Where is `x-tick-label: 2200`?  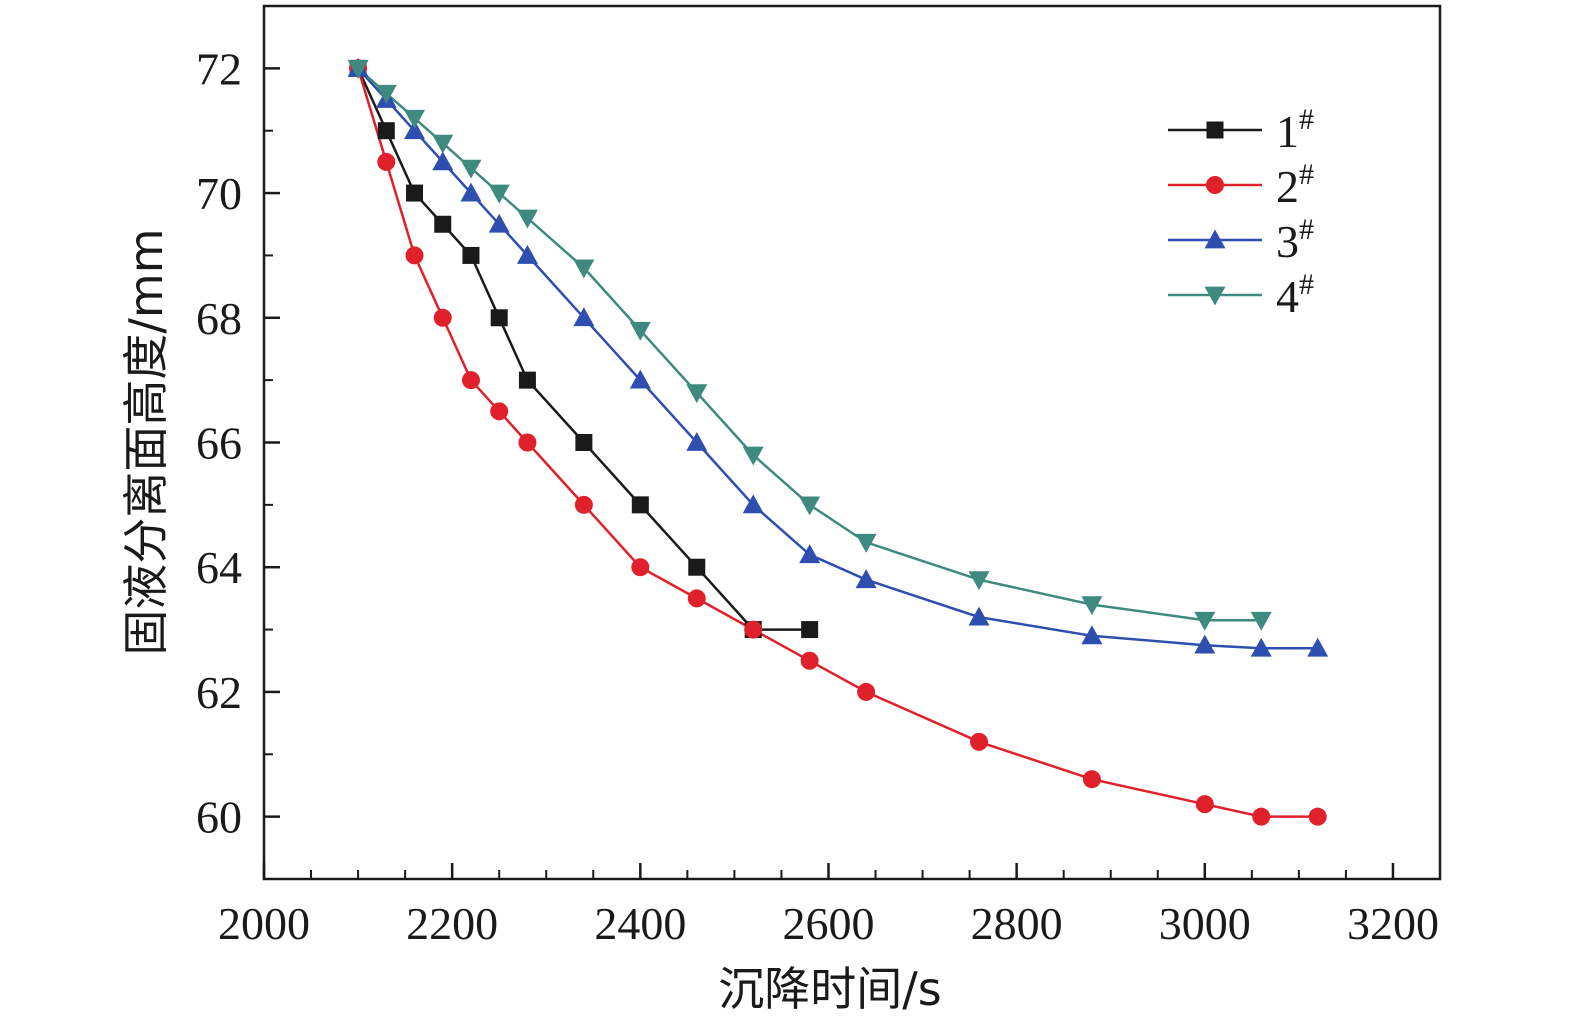 x-tick-label: 2200 is located at coordinates (452, 923).